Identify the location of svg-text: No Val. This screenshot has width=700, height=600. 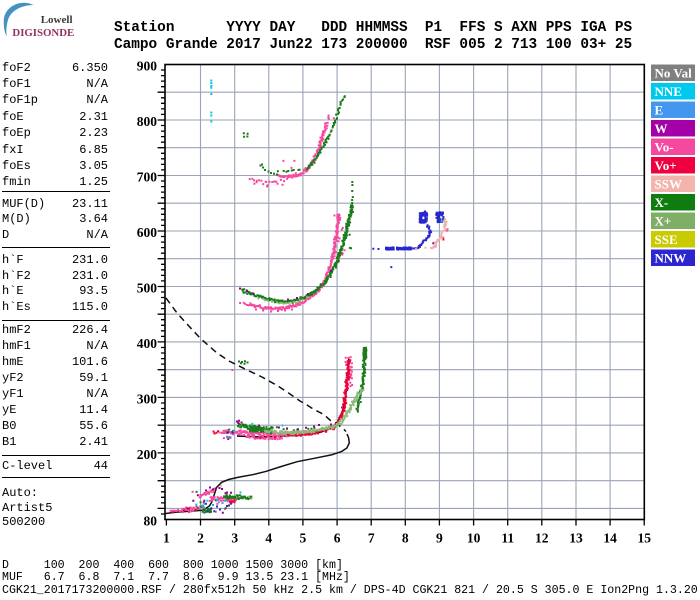
(674, 73).